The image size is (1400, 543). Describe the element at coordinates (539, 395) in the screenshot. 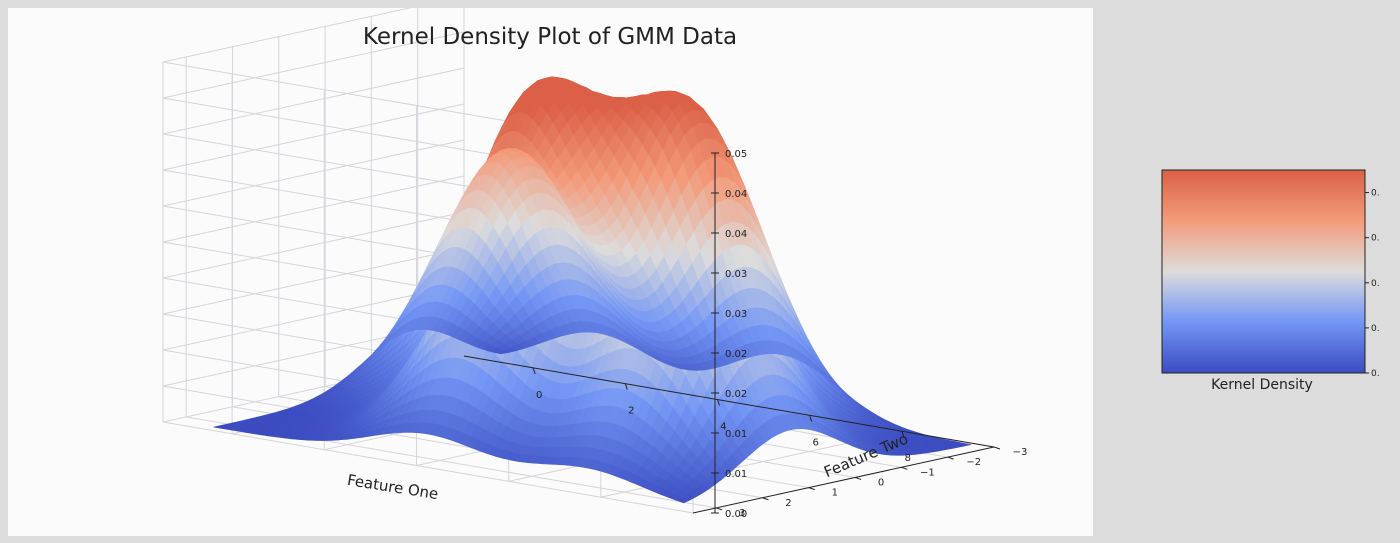

I see `x-tick-label: 0` at that location.